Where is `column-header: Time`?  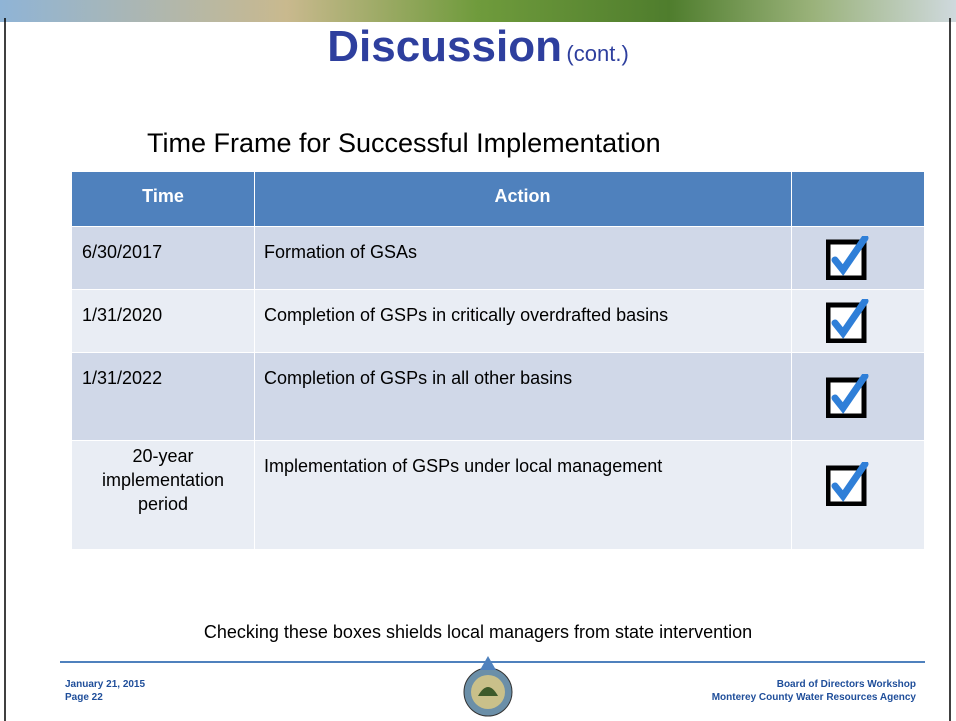 column-header: Time is located at coordinates (163, 196).